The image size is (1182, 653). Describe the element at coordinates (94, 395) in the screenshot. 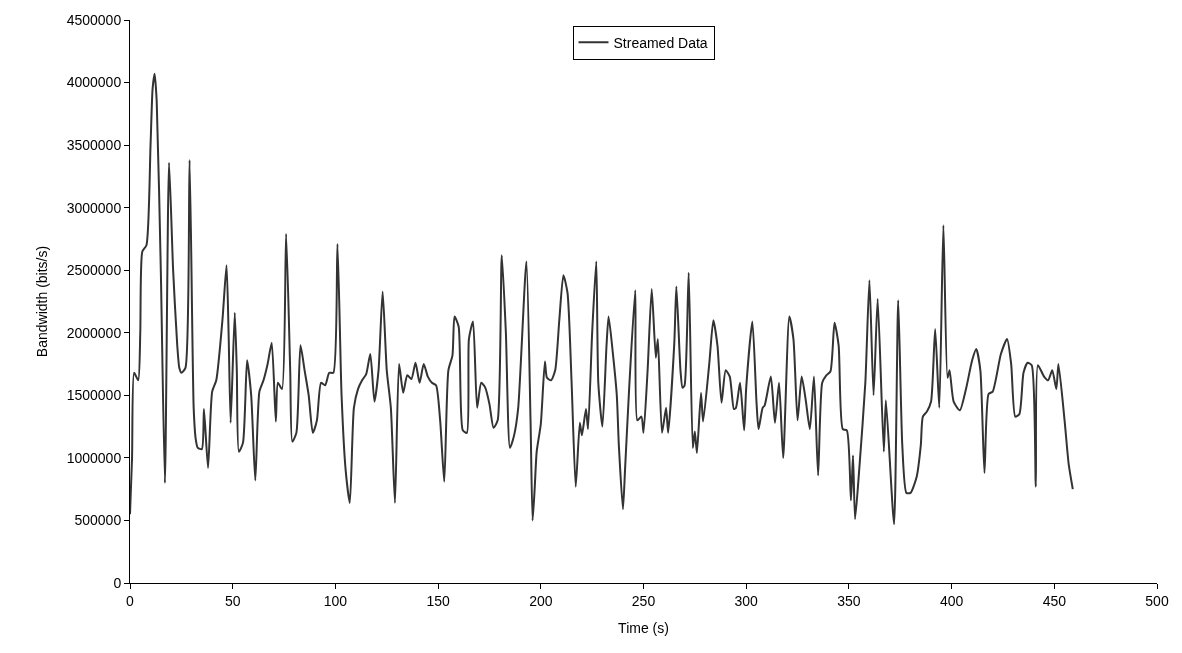

I see `y-tick-label: 1500000` at that location.